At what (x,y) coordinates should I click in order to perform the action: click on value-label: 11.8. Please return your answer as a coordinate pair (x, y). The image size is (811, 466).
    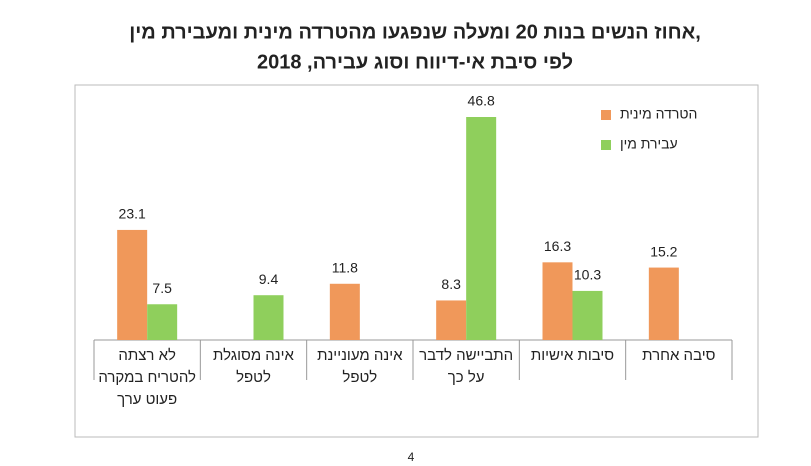
    Looking at the image, I should click on (345, 267).